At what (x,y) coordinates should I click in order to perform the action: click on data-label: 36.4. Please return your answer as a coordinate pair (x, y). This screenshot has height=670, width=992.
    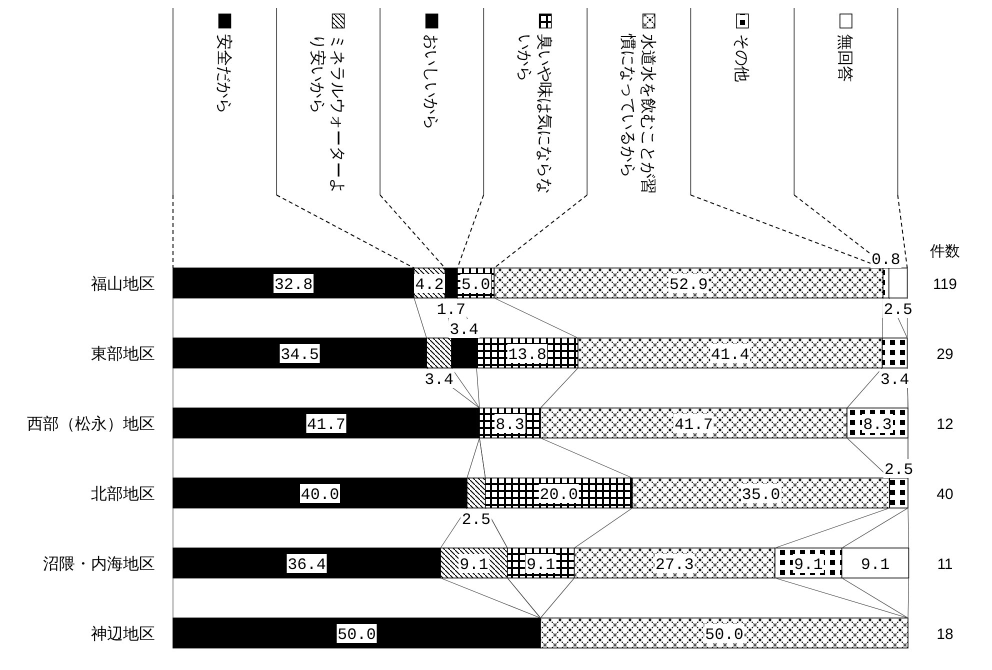
    Looking at the image, I should click on (307, 565).